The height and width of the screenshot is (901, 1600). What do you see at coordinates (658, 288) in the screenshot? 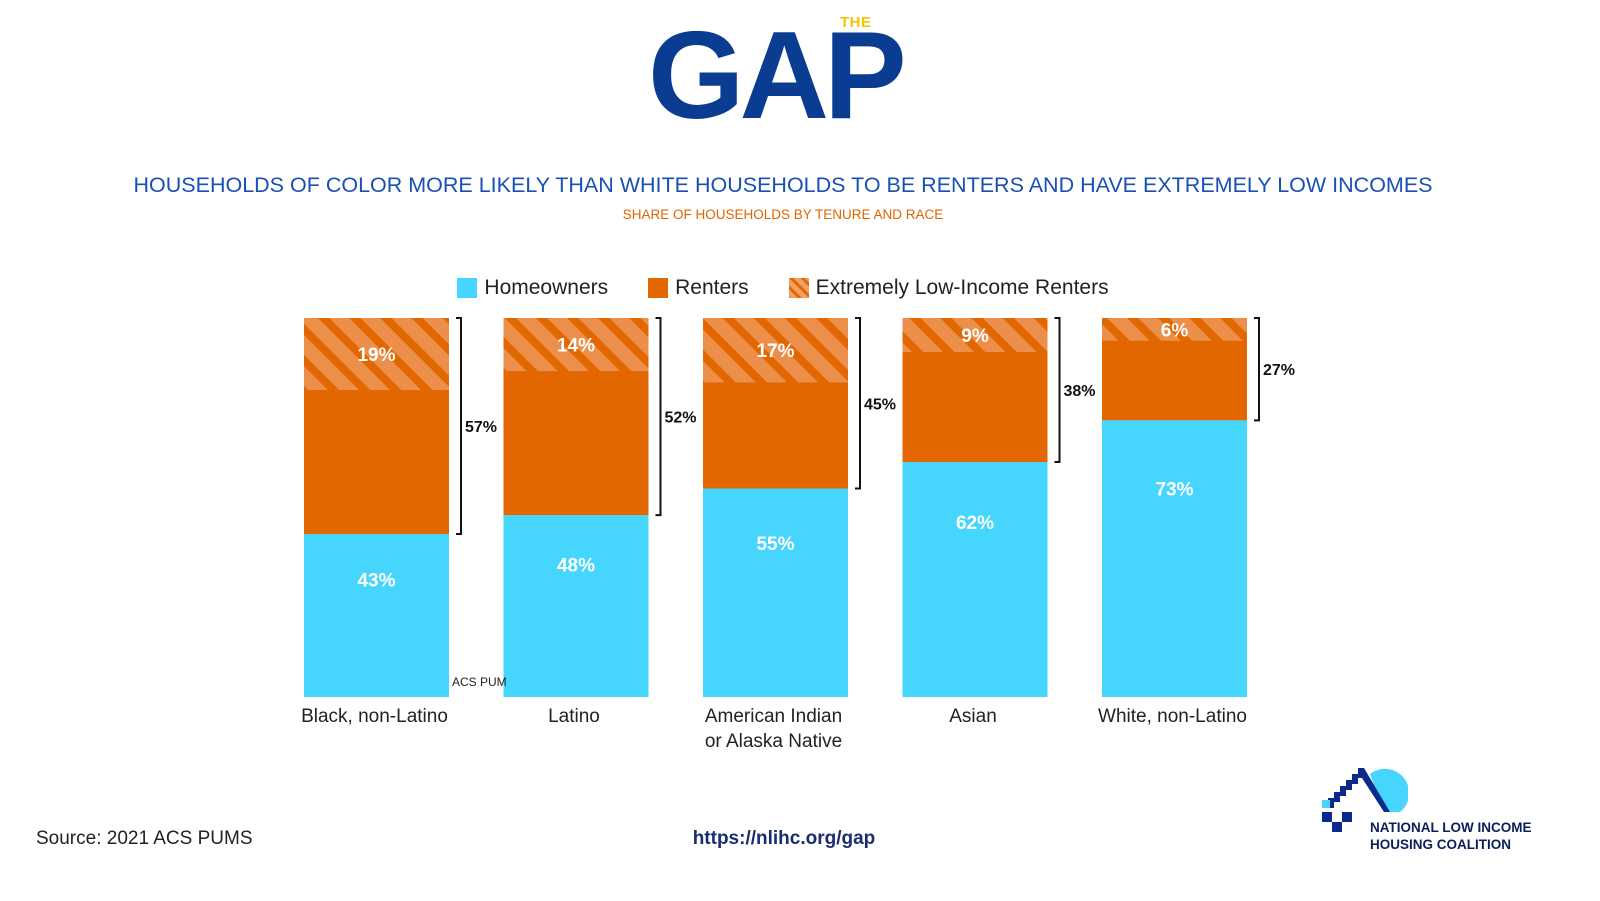
I see `legend-swatch-renters` at bounding box center [658, 288].